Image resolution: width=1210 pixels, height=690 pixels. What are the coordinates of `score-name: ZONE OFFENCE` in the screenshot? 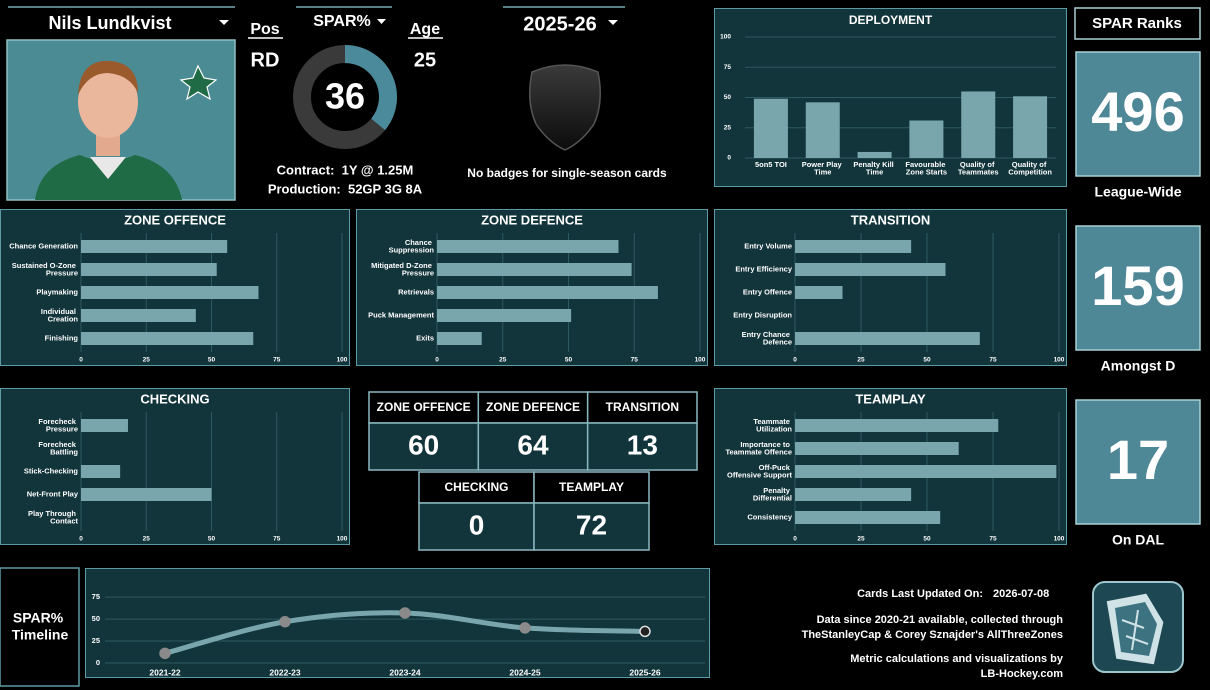 It's located at (424, 407).